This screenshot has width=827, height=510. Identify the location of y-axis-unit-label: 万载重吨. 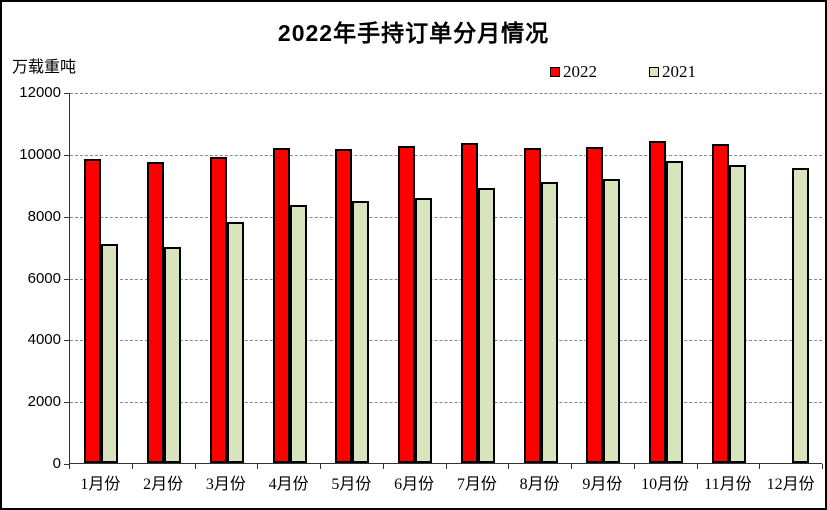
(44, 67).